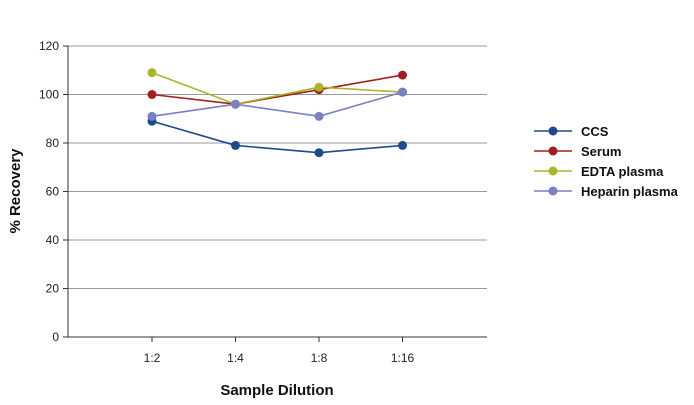 This screenshot has width=694, height=405. What do you see at coordinates (15, 191) in the screenshot?
I see `y-axis-title: % Recovery` at bounding box center [15, 191].